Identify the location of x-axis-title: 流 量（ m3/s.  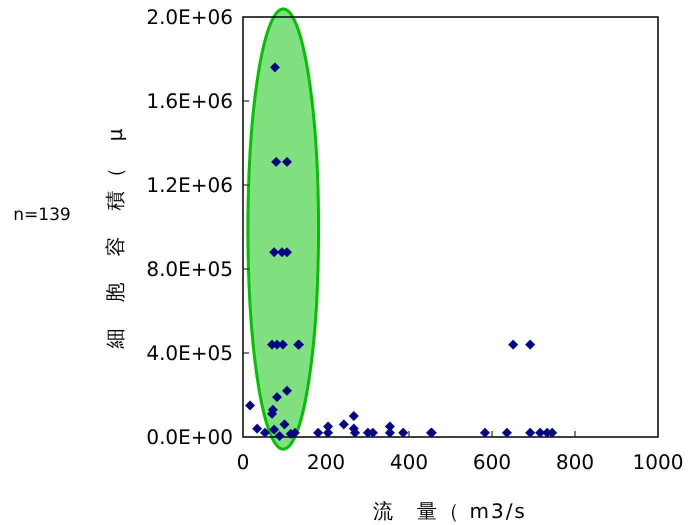
(450, 511).